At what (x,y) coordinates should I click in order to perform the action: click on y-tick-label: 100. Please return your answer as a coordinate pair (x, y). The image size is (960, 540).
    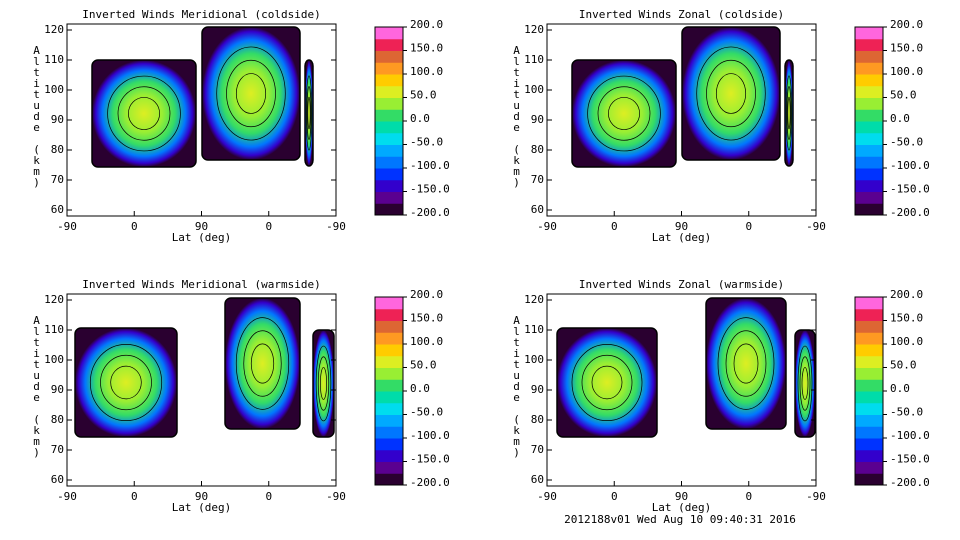
    Looking at the image, I should click on (534, 89).